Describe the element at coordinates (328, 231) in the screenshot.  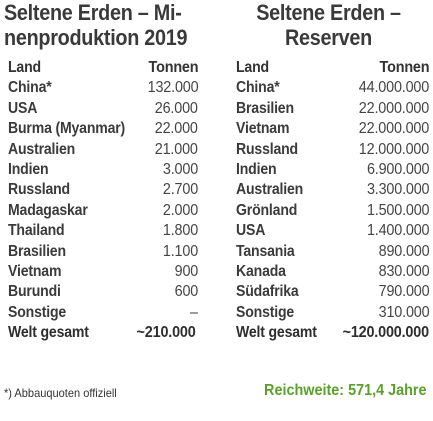
I see `table-row: USA 1.400.000` at that location.